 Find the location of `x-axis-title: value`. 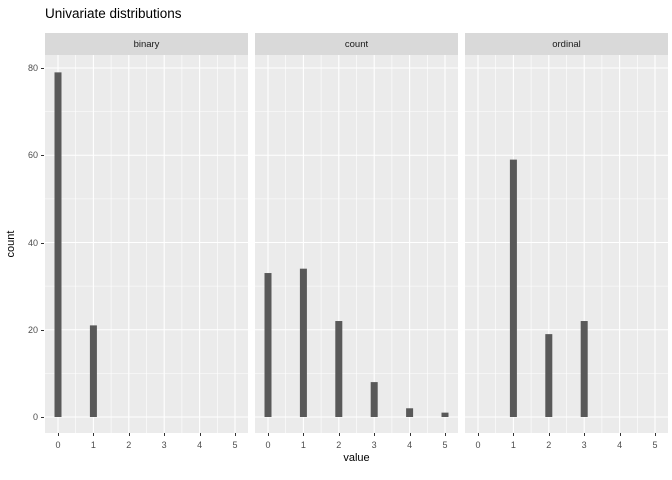

x-axis-title: value is located at coordinates (356, 458).